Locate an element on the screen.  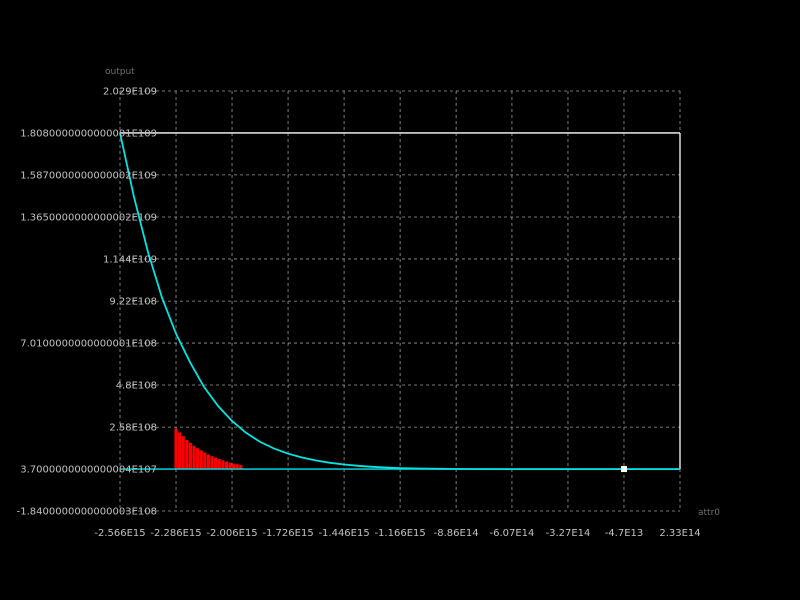
y-tick-label: 2.029E109 is located at coordinates (130, 92).